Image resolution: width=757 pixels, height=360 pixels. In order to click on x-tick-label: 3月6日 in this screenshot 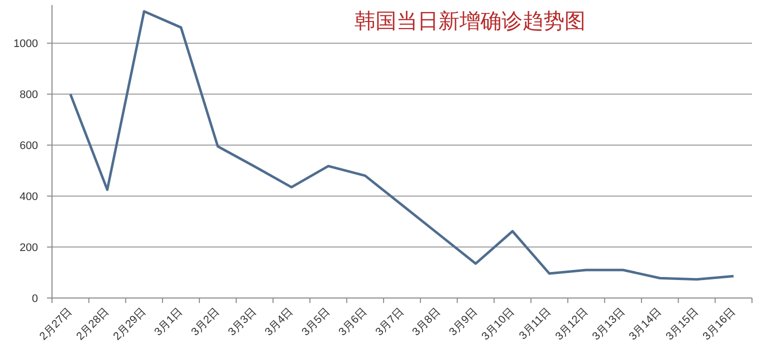, I will do `click(353, 322)`.